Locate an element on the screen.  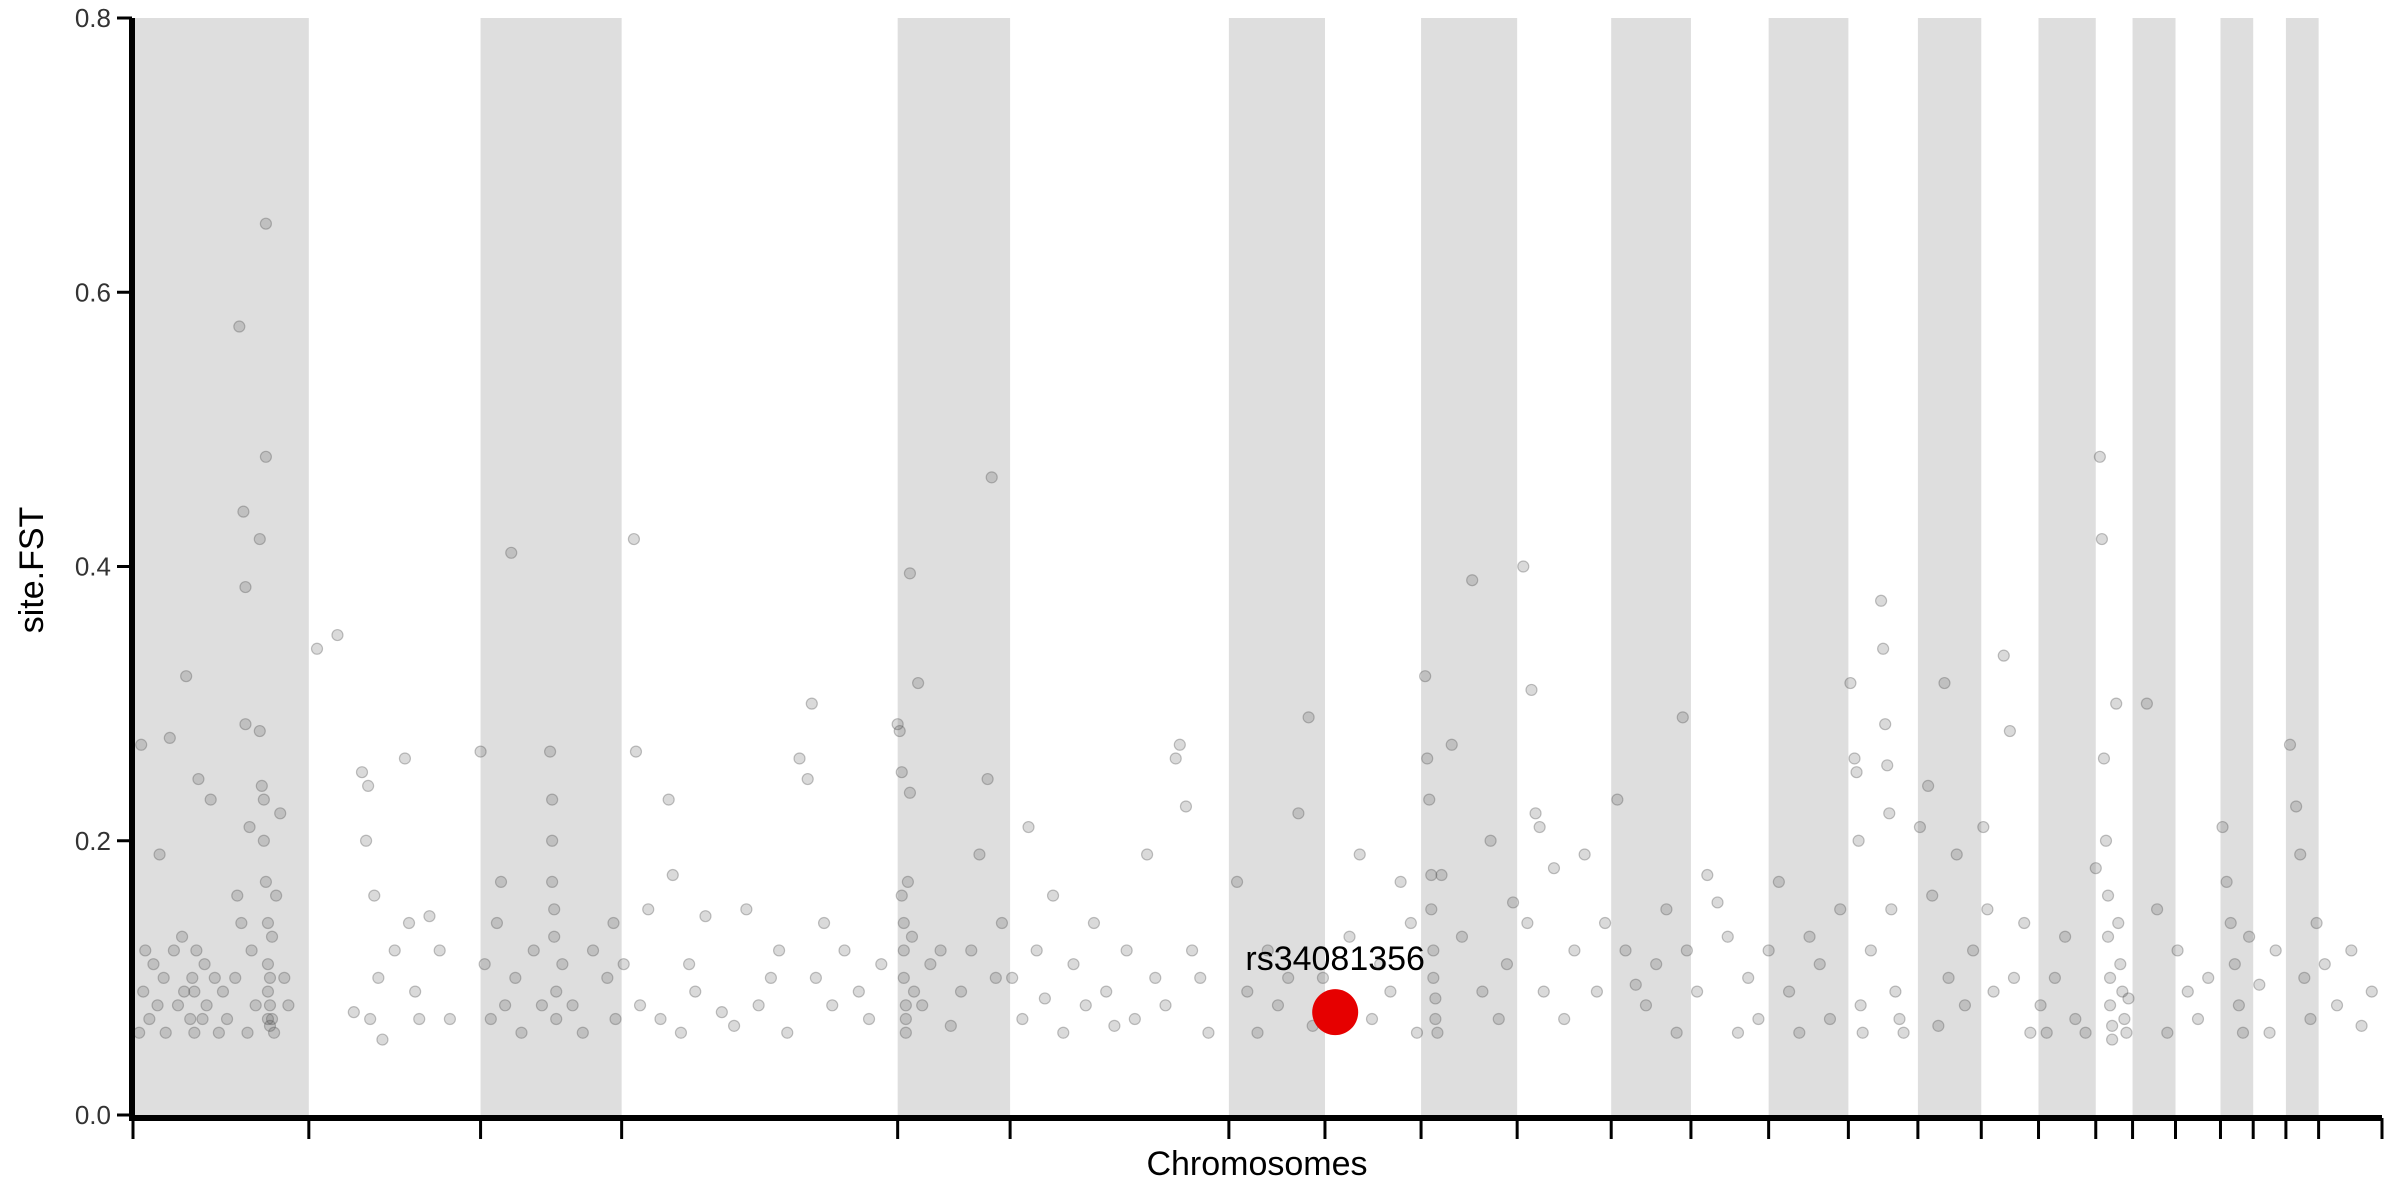
y-tick-label: 0.6 is located at coordinates (93, 292).